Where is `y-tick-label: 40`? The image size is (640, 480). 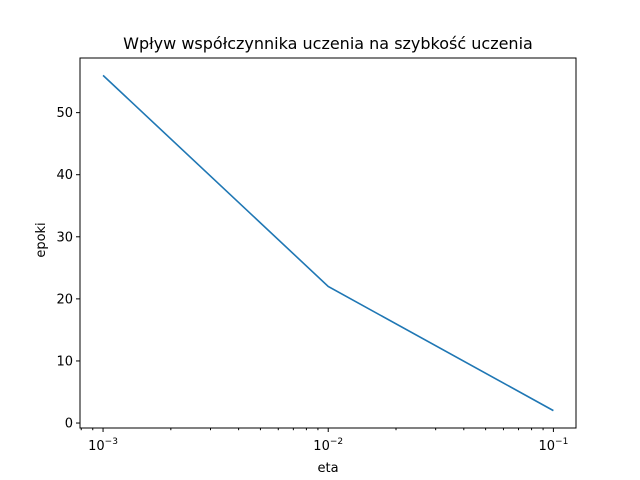 y-tick-label: 40 is located at coordinates (64, 175).